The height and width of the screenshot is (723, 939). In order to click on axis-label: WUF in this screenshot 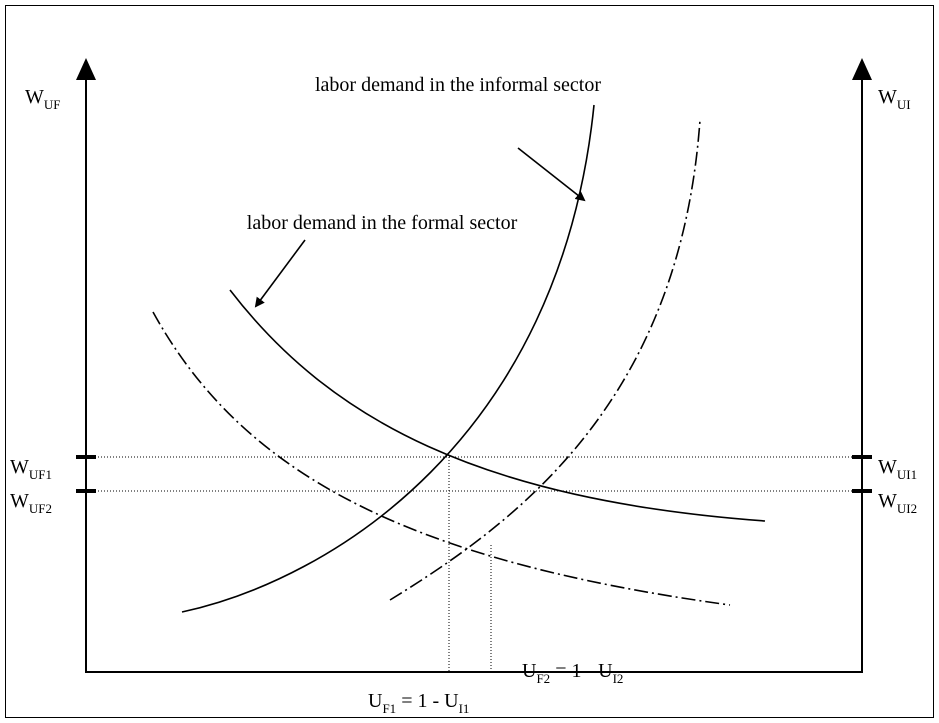, I will do `click(43, 99)`.